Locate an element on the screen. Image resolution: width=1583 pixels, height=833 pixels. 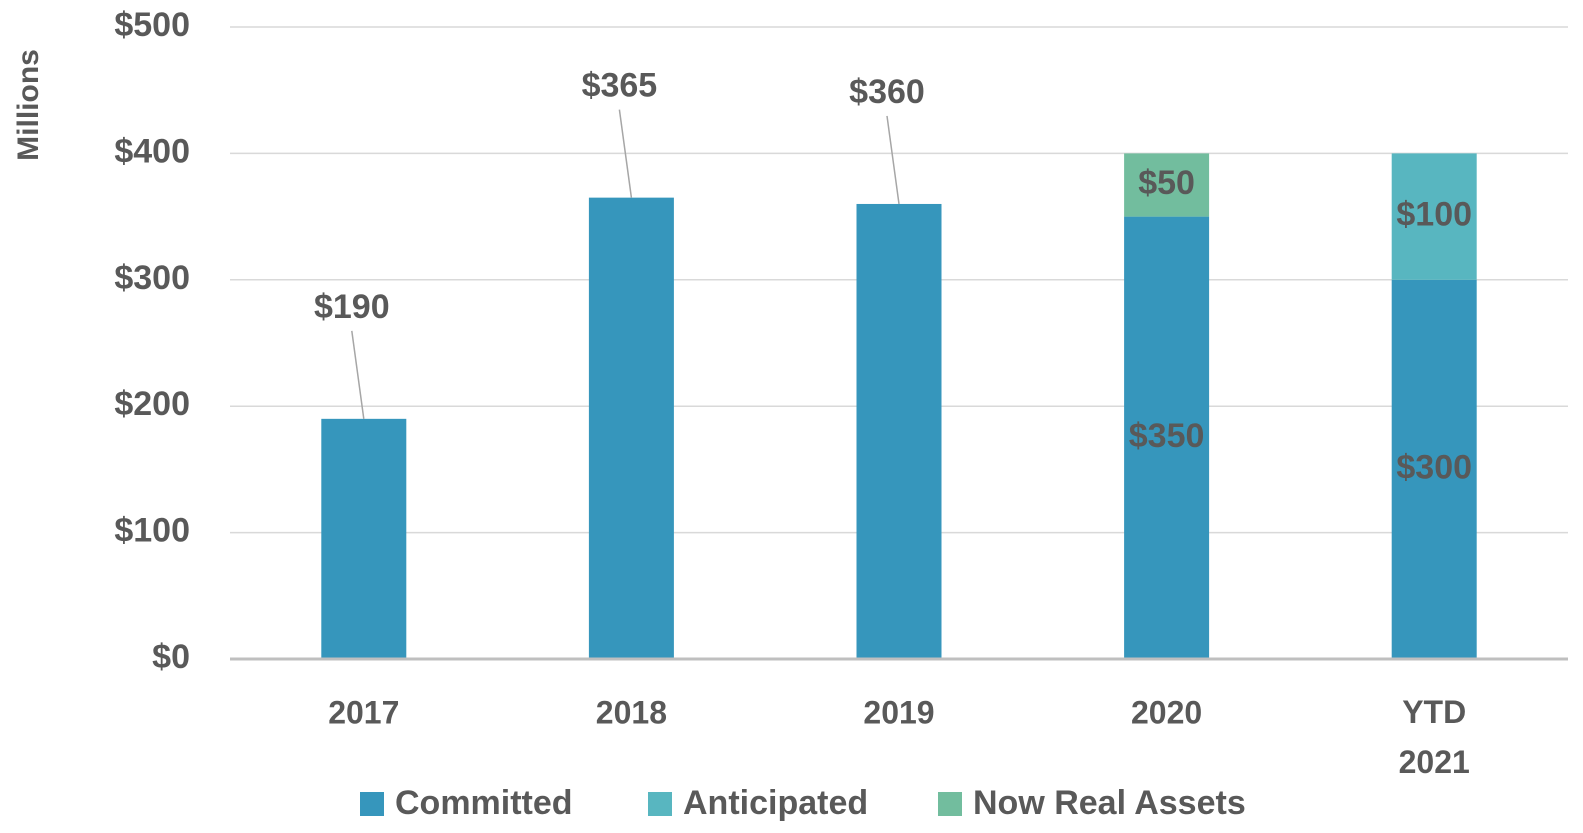
y-tick-label: $0 is located at coordinates (171, 657).